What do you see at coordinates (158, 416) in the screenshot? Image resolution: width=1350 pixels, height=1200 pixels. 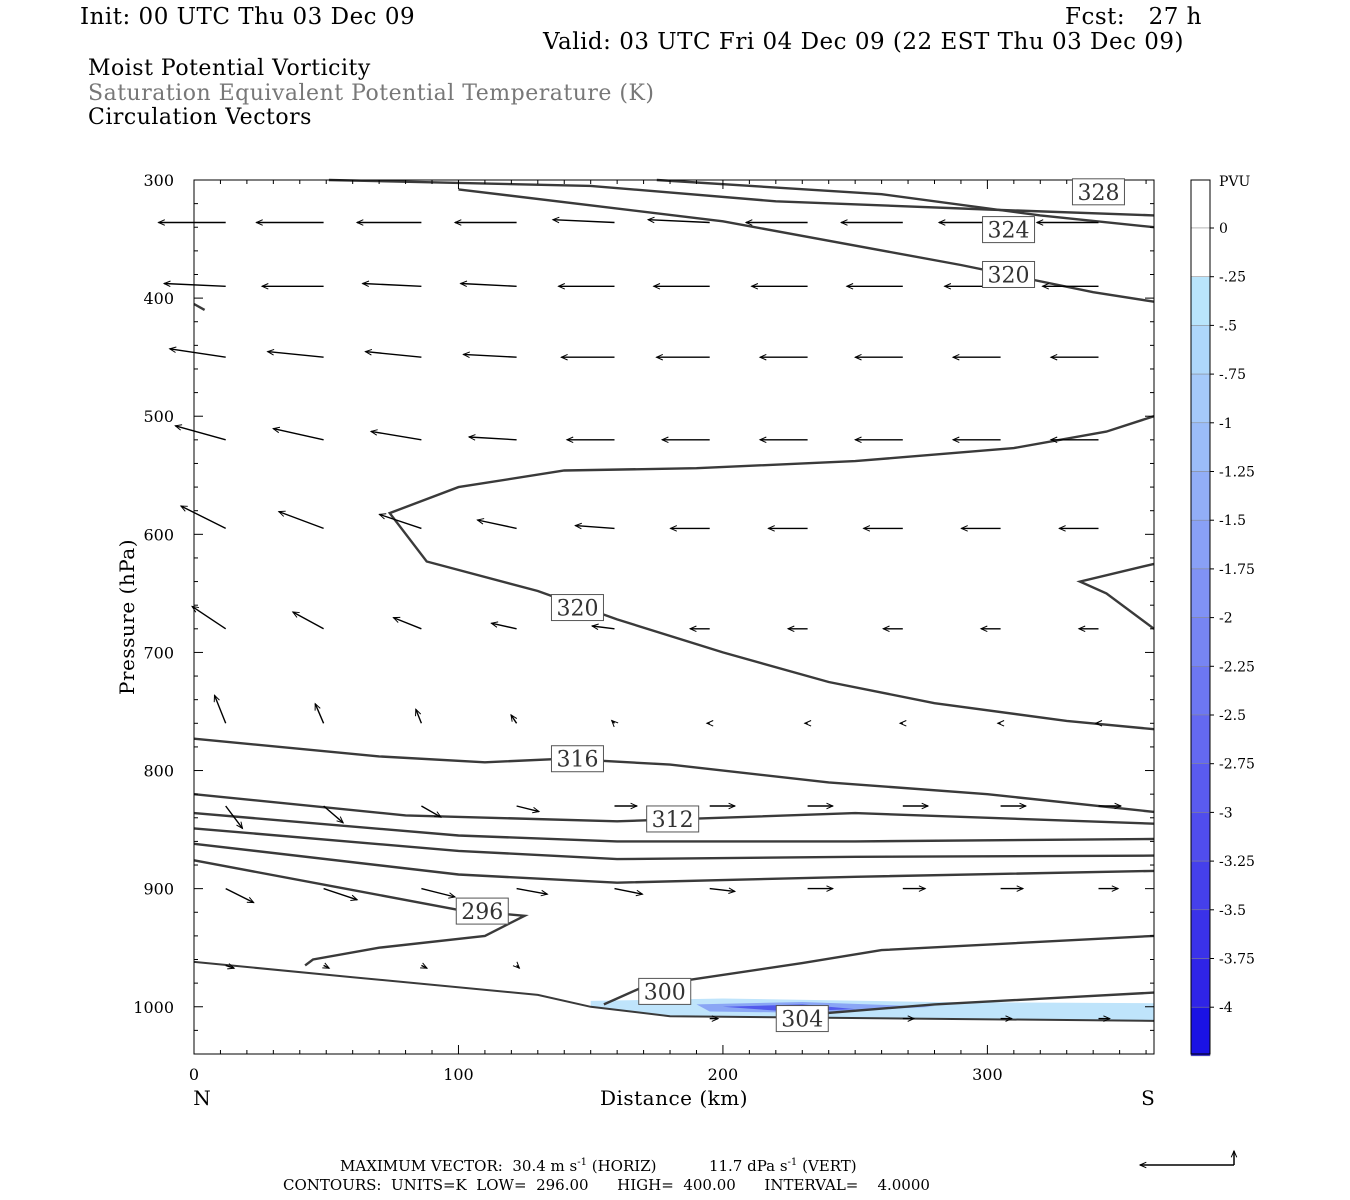 I see `y-tick-label: 500` at bounding box center [158, 416].